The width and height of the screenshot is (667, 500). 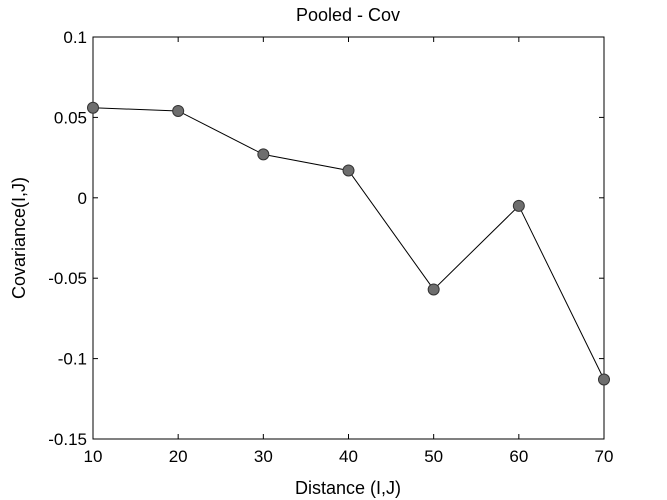 What do you see at coordinates (75, 37) in the screenshot?
I see `y-tick-label: 0.1` at bounding box center [75, 37].